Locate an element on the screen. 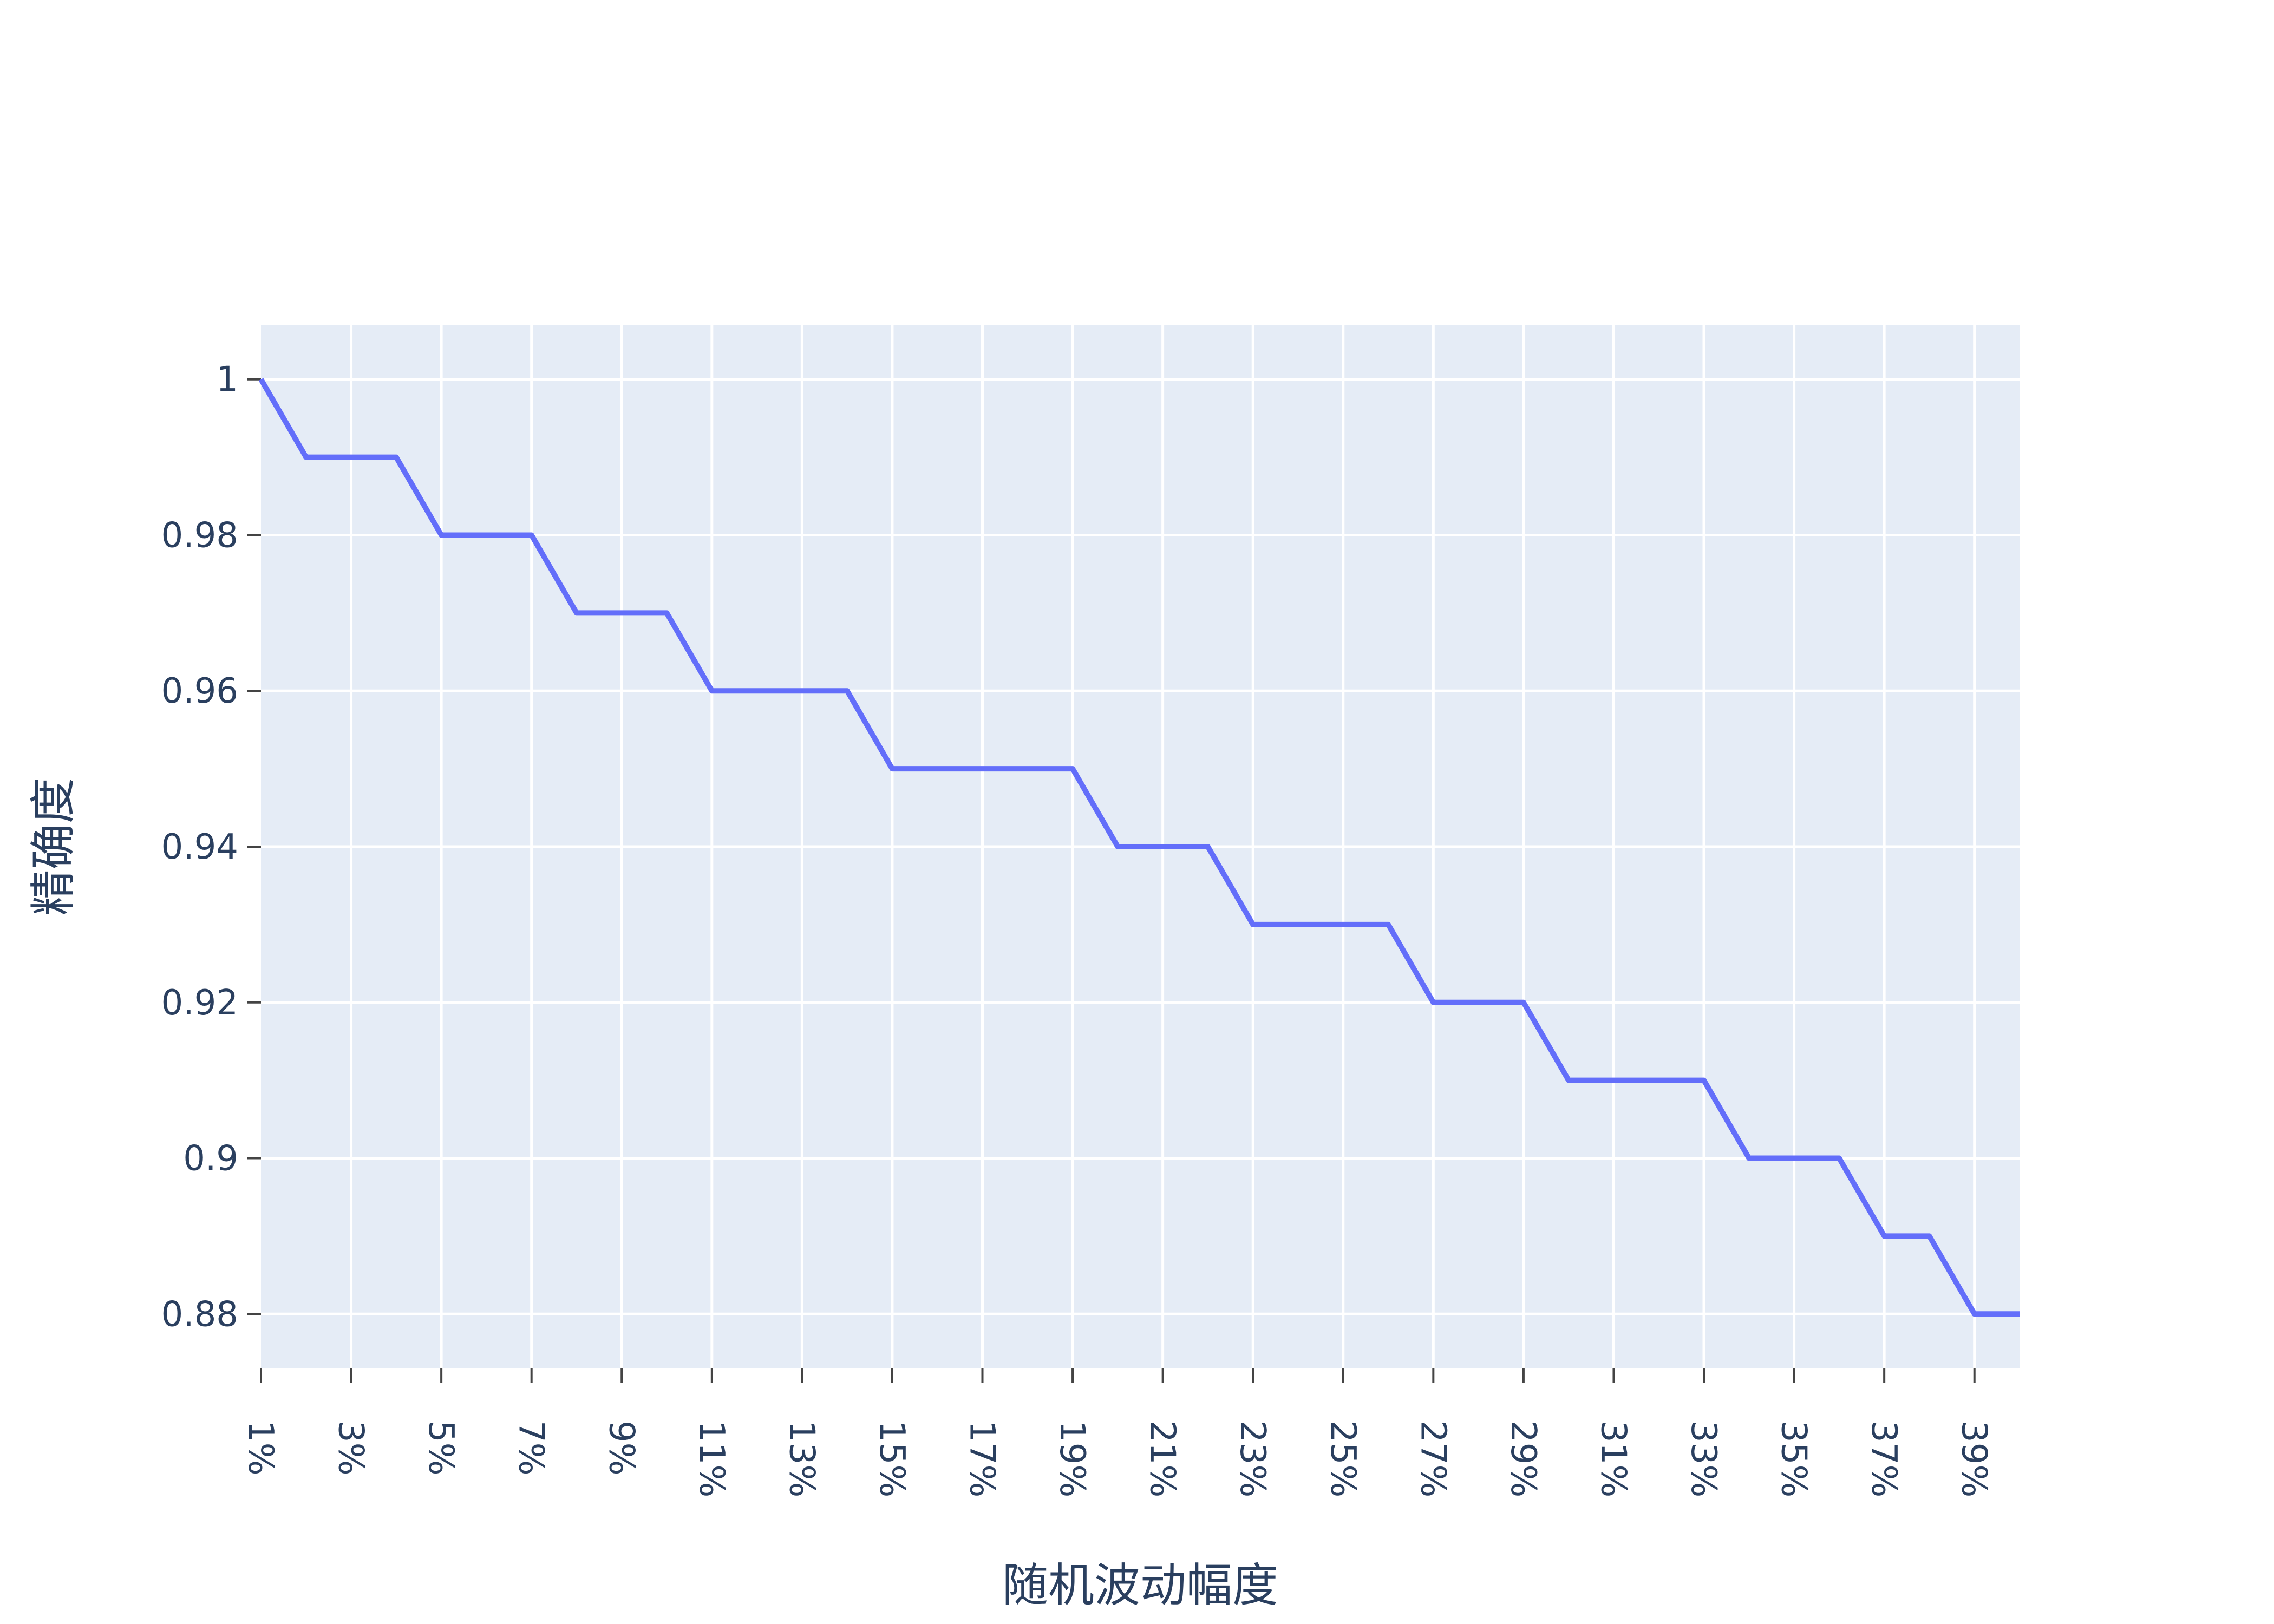 The width and height of the screenshot is (2274, 1624). y-tick-label: 0.88 is located at coordinates (200, 1314).